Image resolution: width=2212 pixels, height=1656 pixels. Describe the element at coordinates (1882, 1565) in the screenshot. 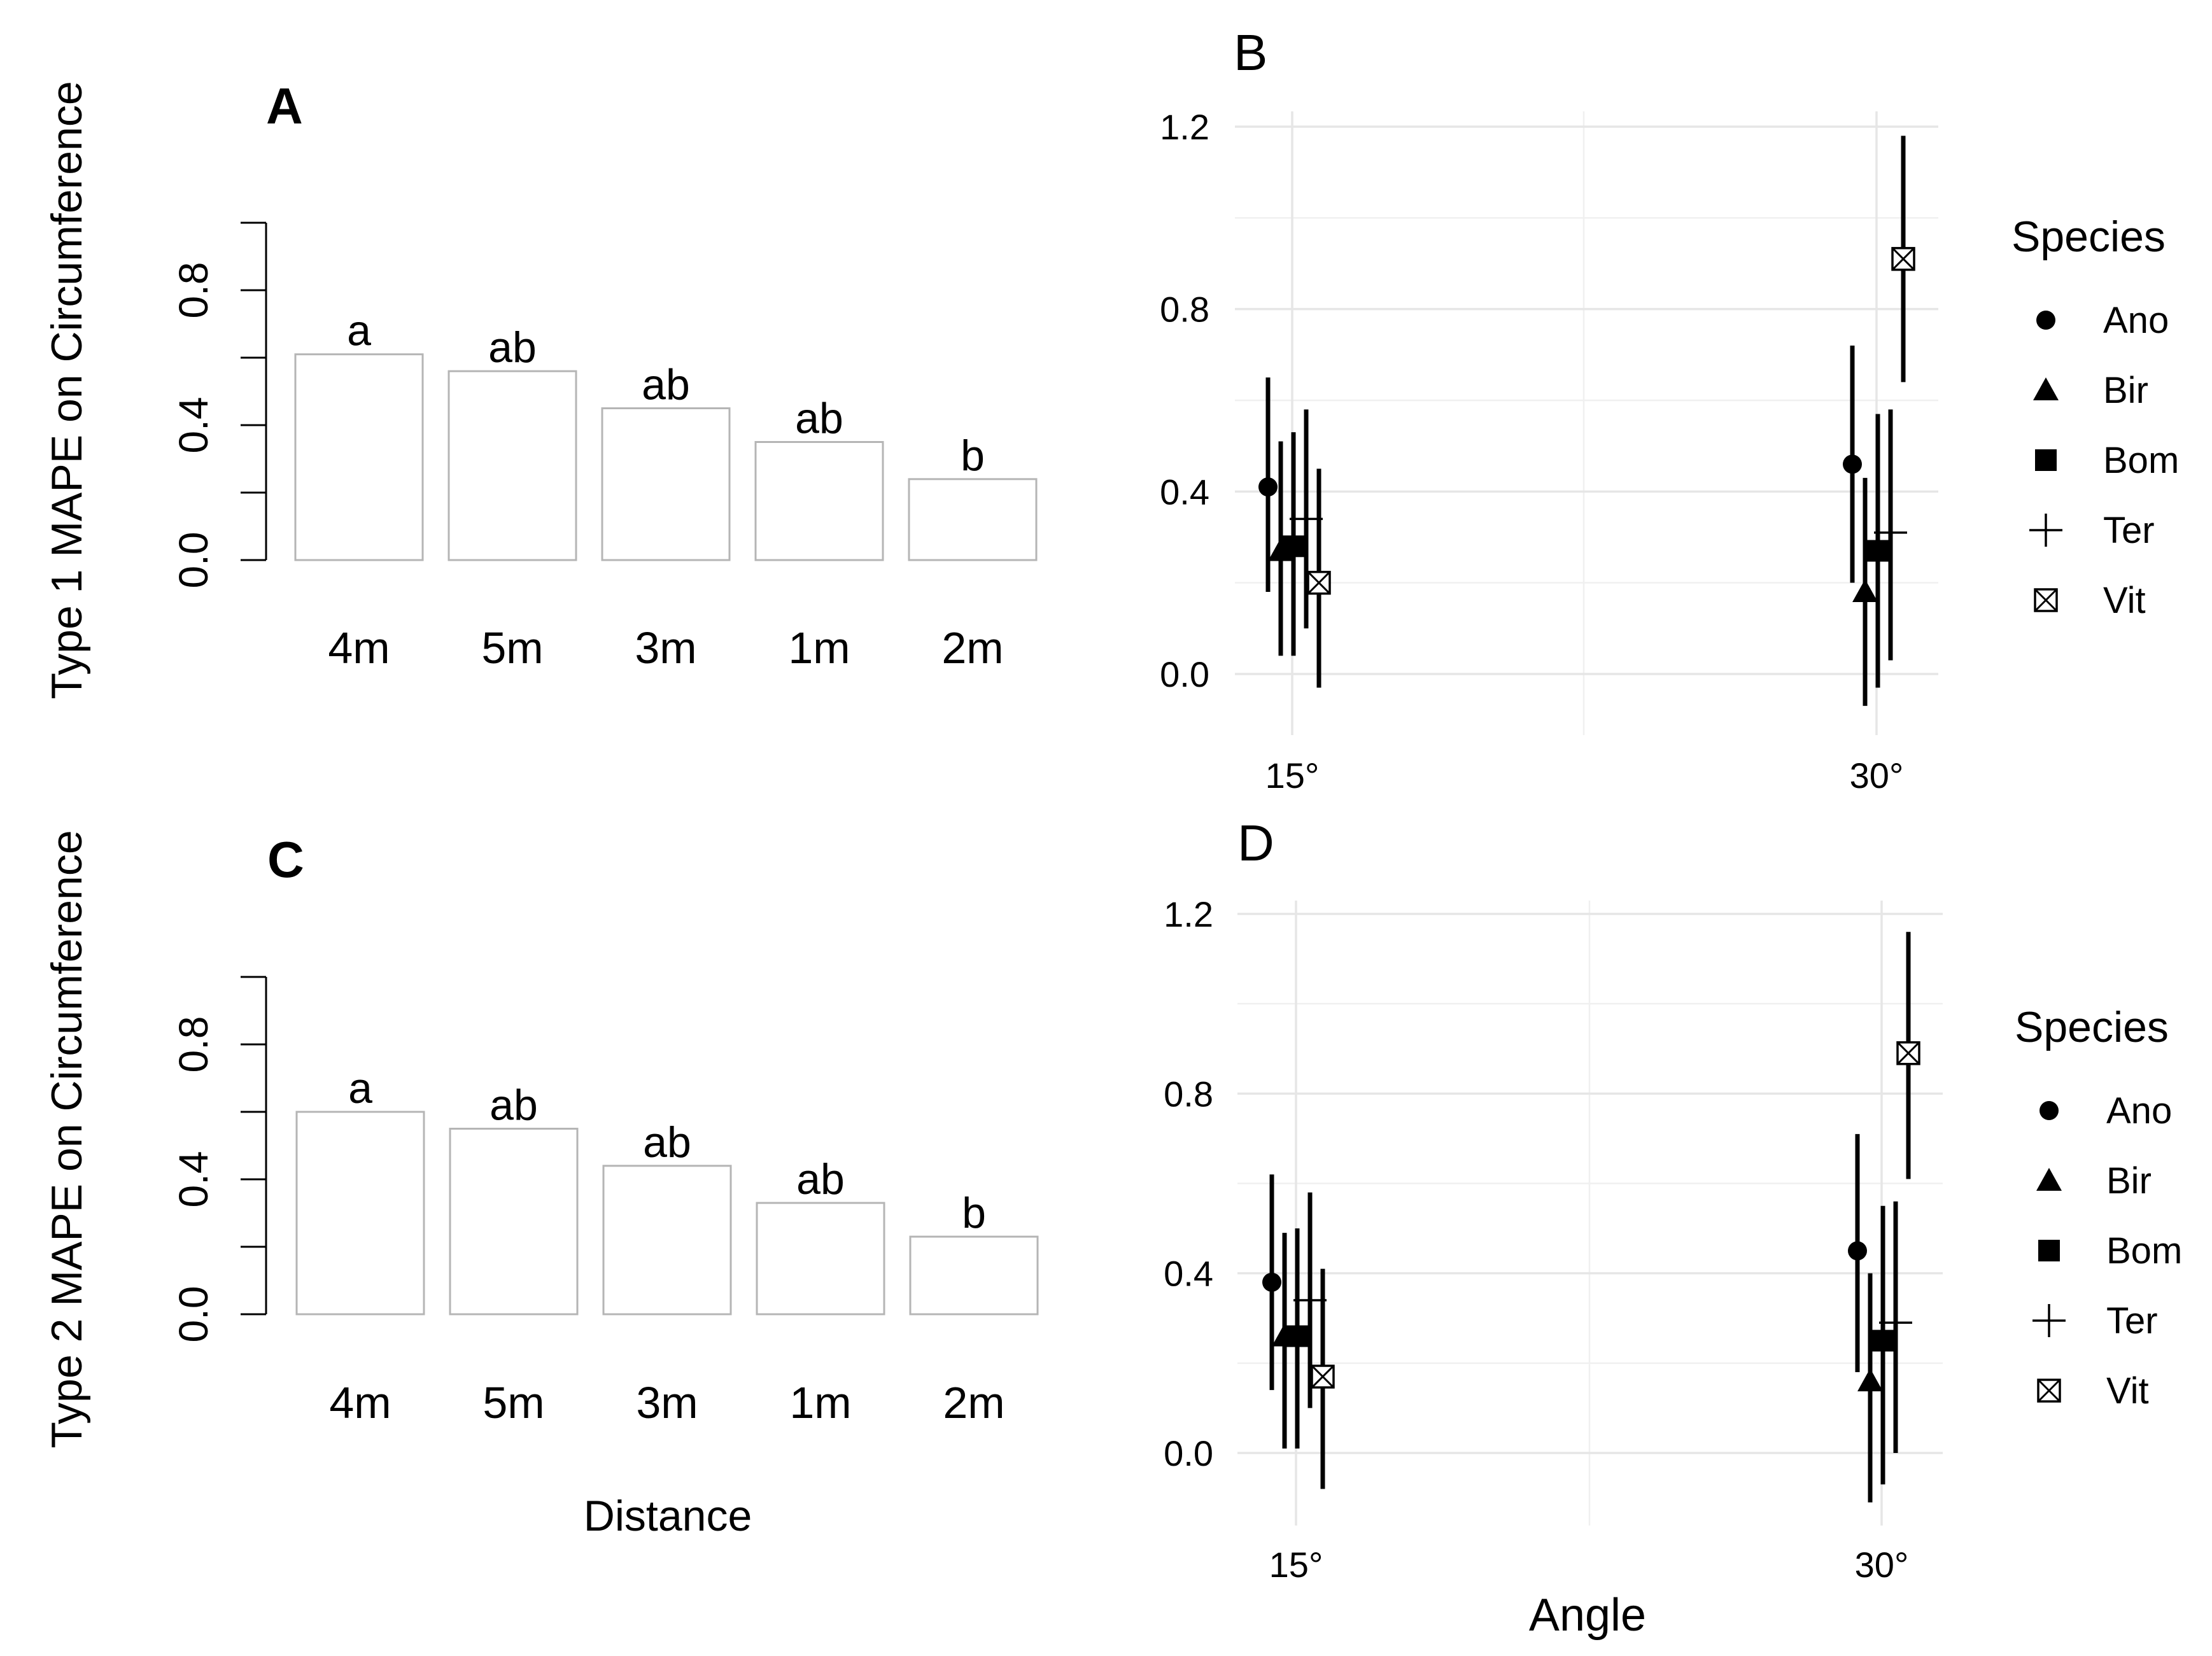

I see `panel-d-x-tick-label: 30°` at that location.